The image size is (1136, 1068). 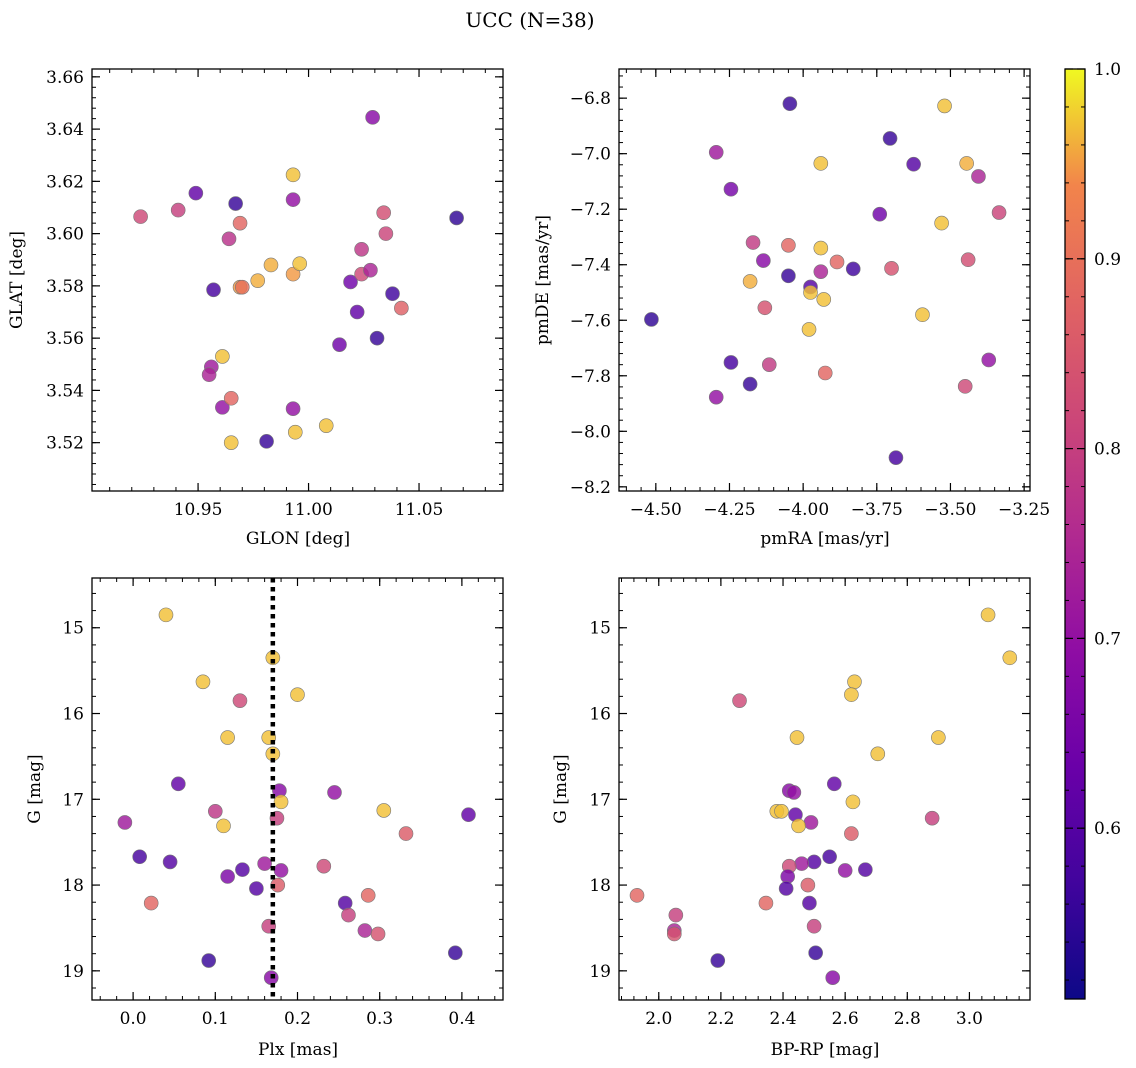 What do you see at coordinates (1107, 260) in the screenshot?
I see `colorbar-tick-label: 0.9` at bounding box center [1107, 260].